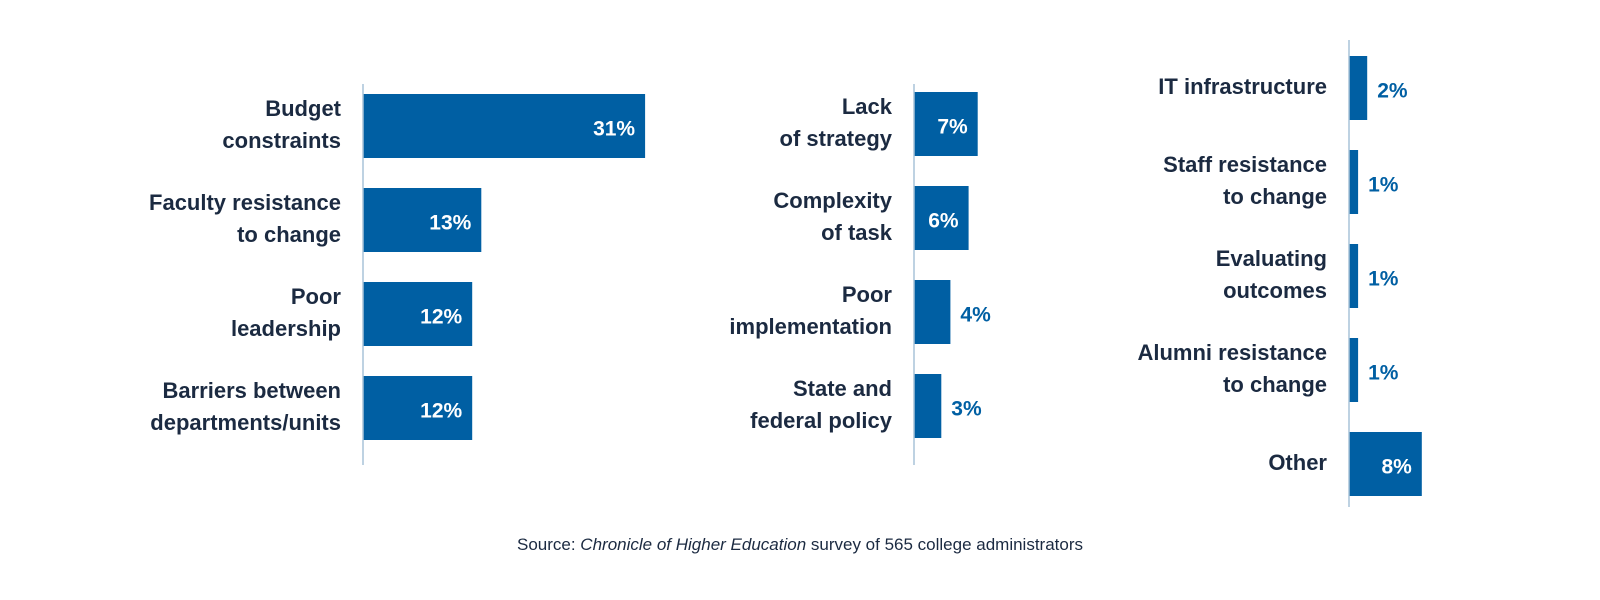 Image resolution: width=1600 pixels, height=600 pixels. Describe the element at coordinates (1297, 462) in the screenshot. I see `category-label: Other` at that location.